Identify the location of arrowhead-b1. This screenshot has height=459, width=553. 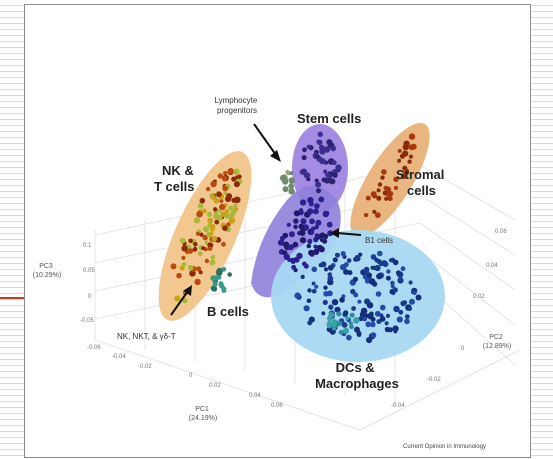
(334, 233).